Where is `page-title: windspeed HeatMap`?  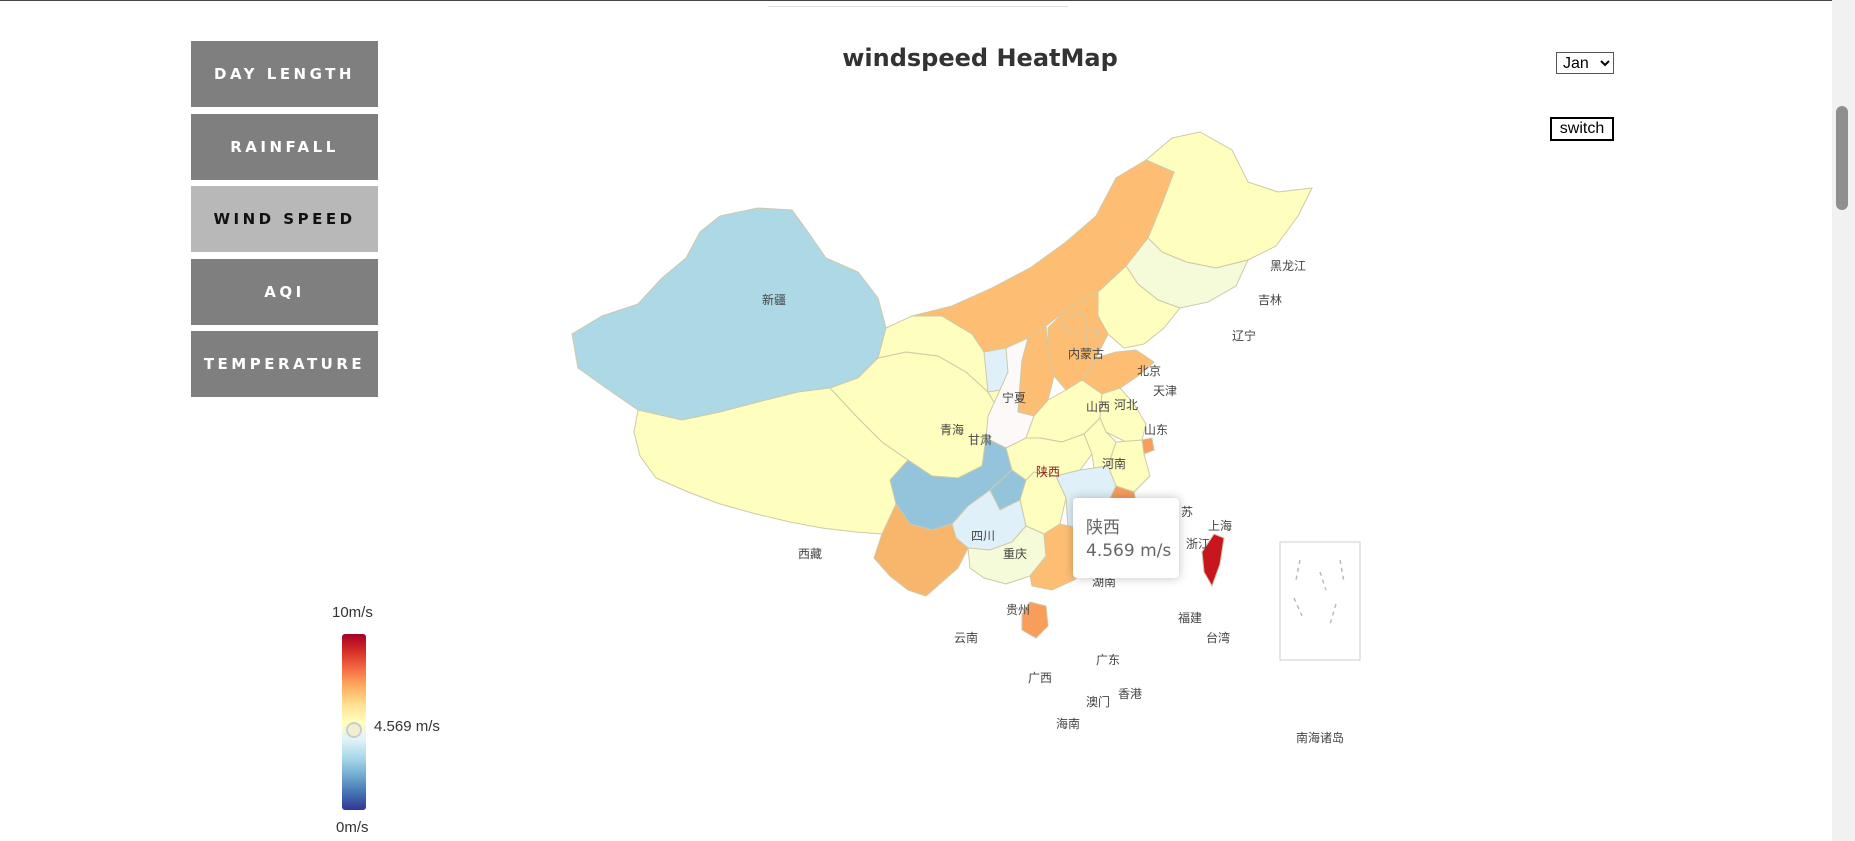 page-title: windspeed HeatMap is located at coordinates (980, 58).